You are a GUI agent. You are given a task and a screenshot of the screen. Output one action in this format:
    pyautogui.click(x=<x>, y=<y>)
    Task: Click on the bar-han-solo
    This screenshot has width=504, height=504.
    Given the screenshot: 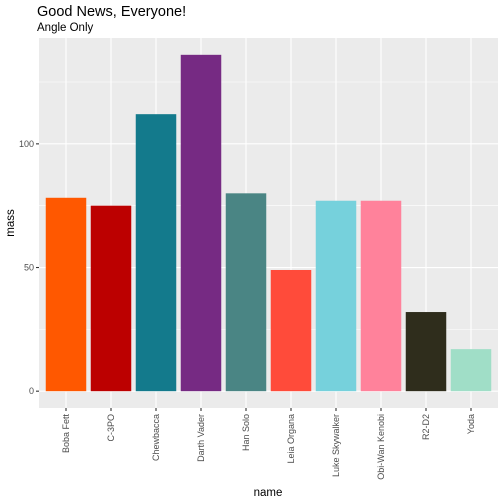 What is the action you would take?
    pyautogui.click(x=246, y=292)
    